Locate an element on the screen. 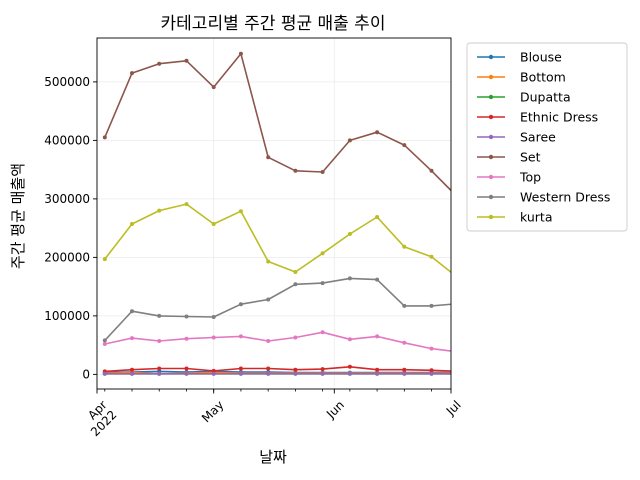 The height and width of the screenshot is (480, 640). legend-item: Ethnic Dress is located at coordinates (537, 117).